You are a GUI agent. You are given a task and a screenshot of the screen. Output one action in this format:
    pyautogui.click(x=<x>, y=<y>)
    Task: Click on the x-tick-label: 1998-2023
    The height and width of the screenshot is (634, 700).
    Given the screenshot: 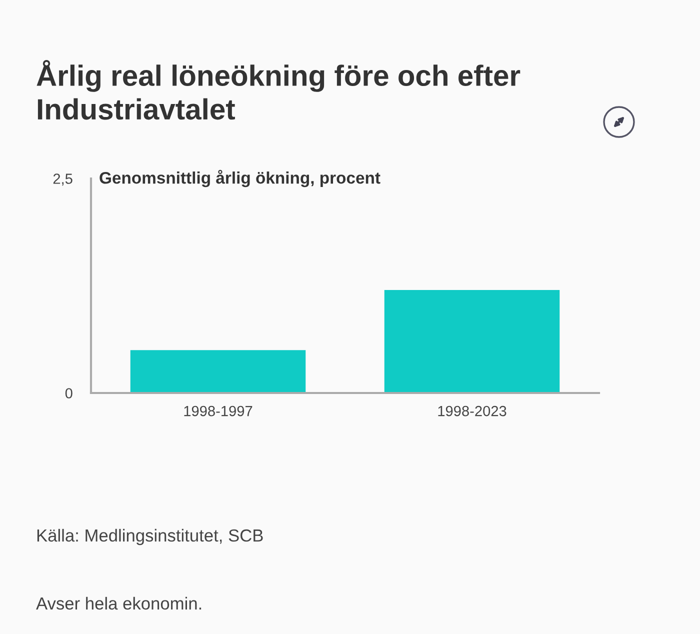 What is the action you would take?
    pyautogui.click(x=472, y=411)
    